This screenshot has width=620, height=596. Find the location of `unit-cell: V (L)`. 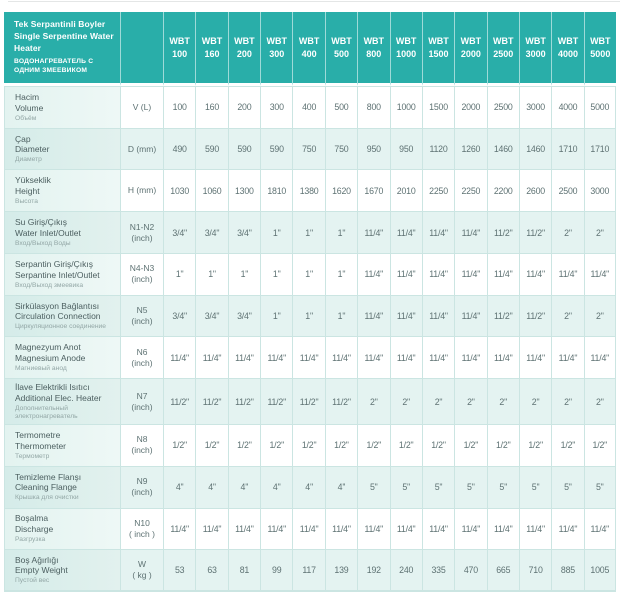

unit-cell: V (L) is located at coordinates (141, 107).